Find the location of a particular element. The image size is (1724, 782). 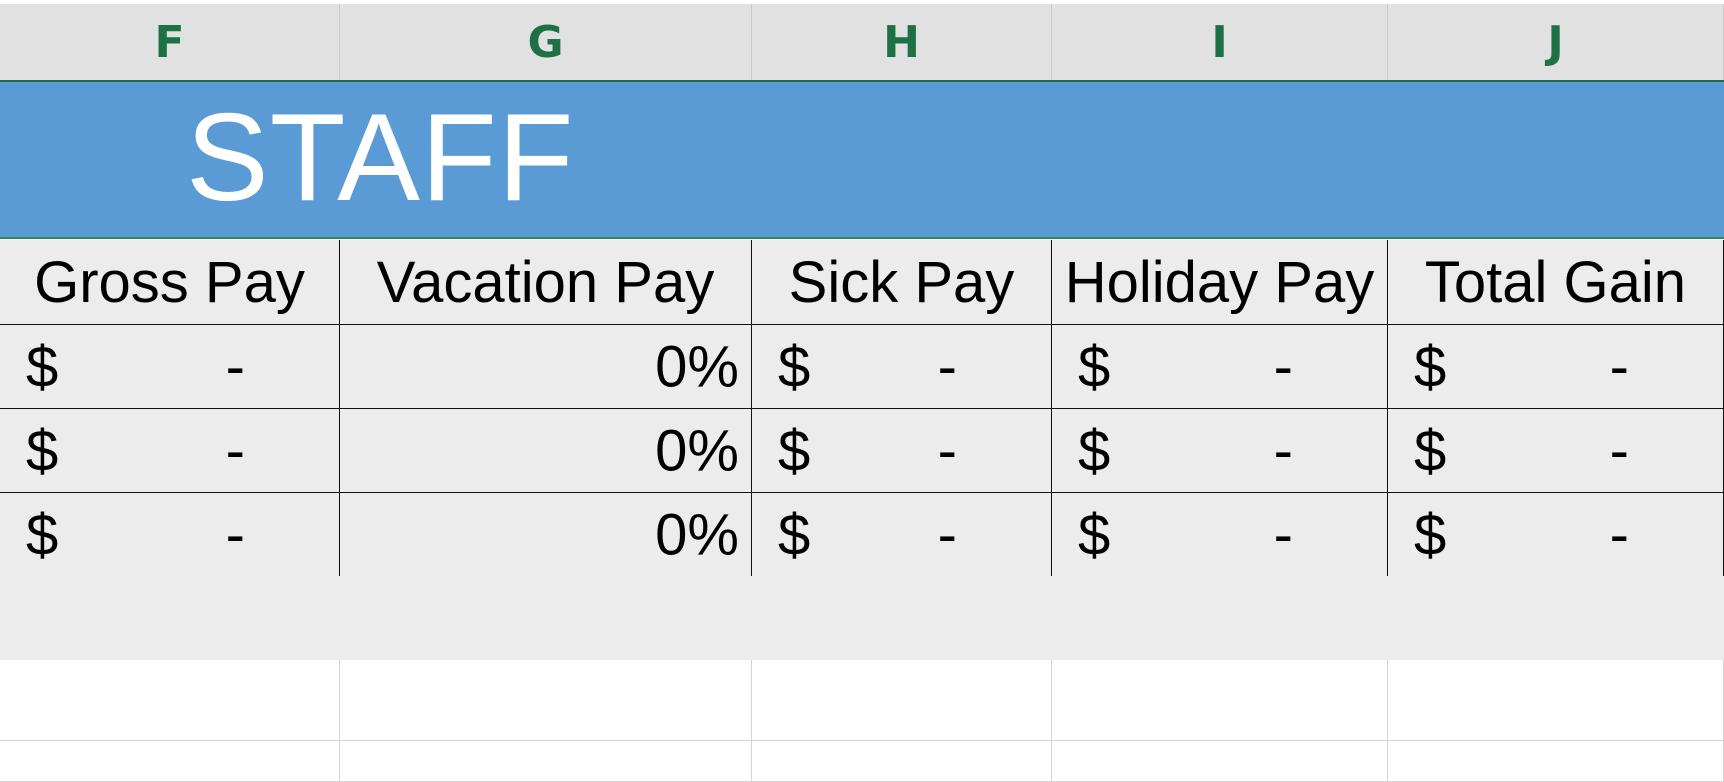

column-header-j: J is located at coordinates (1556, 42).